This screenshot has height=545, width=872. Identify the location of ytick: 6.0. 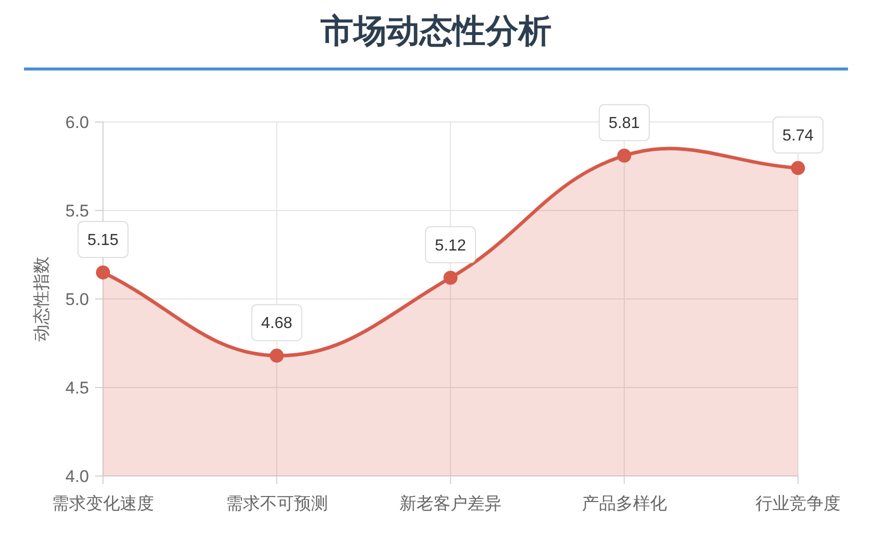
(77, 122).